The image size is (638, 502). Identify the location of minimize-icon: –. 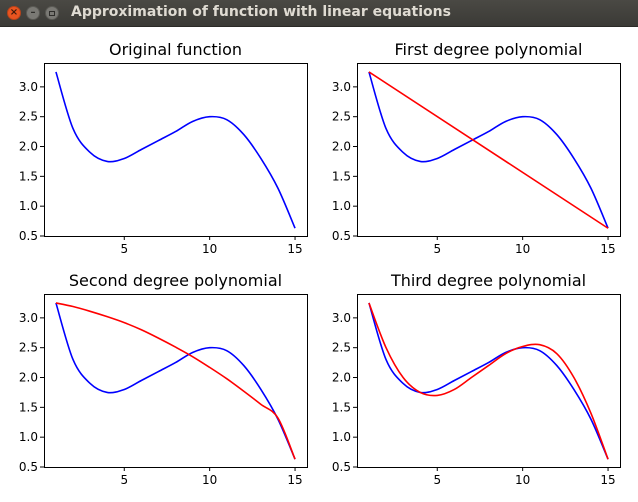
(33, 12).